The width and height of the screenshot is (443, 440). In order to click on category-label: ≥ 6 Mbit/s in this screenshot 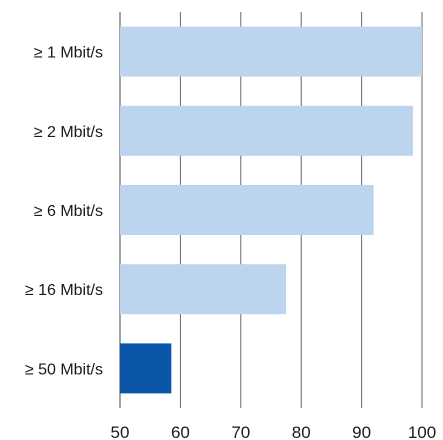, I will do `click(68, 211)`.